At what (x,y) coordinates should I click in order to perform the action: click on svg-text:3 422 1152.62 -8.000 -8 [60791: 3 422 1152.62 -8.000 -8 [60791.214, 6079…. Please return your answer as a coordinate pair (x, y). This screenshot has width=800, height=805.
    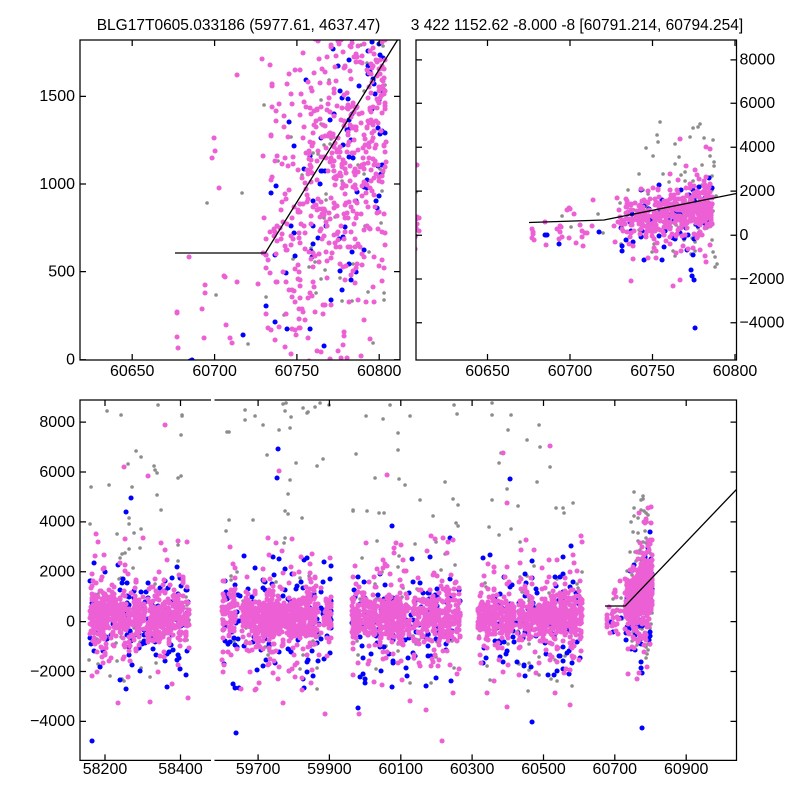
    Looking at the image, I should click on (577, 25).